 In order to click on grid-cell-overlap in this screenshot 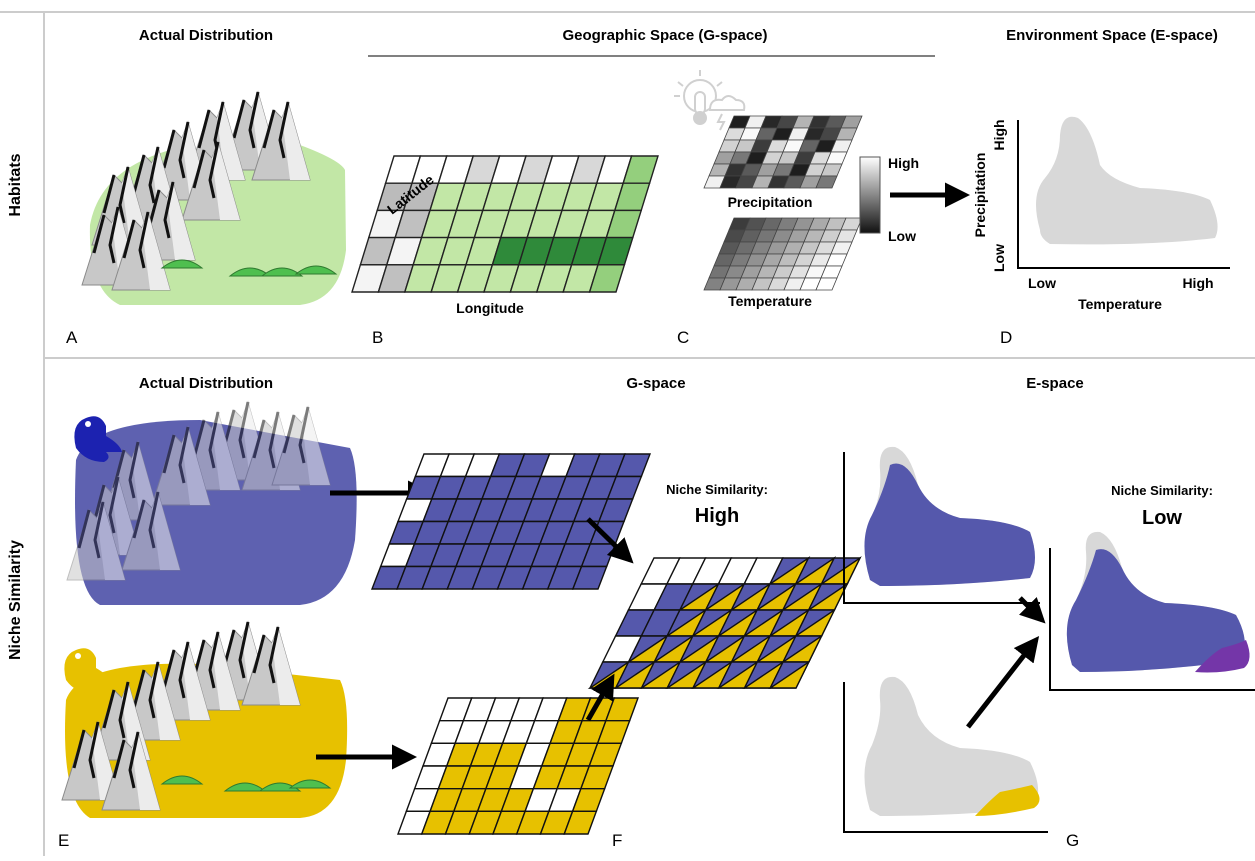, I will do `click(789, 674)`.